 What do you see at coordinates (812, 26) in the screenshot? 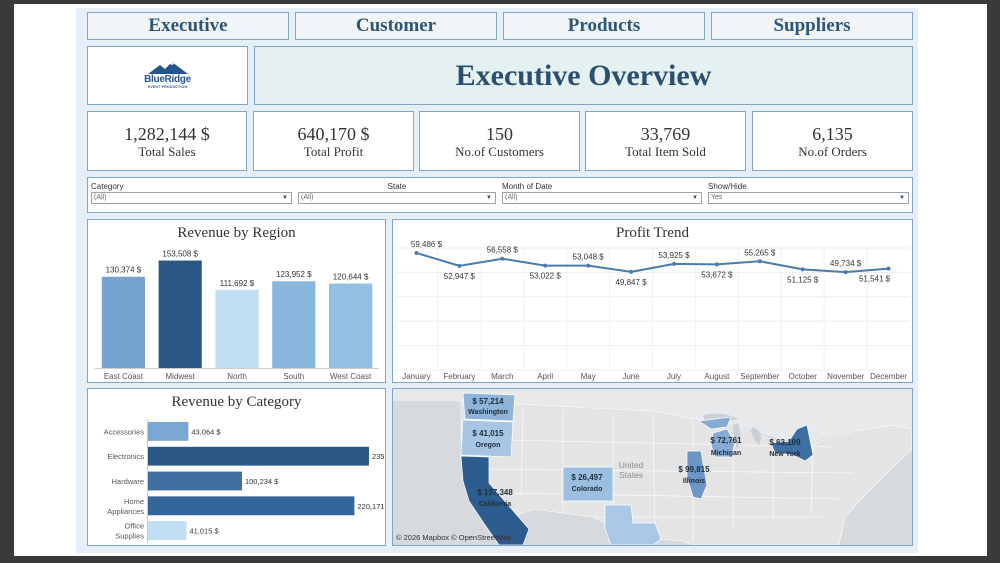
I see `tab-suppliers: Suppliers` at bounding box center [812, 26].